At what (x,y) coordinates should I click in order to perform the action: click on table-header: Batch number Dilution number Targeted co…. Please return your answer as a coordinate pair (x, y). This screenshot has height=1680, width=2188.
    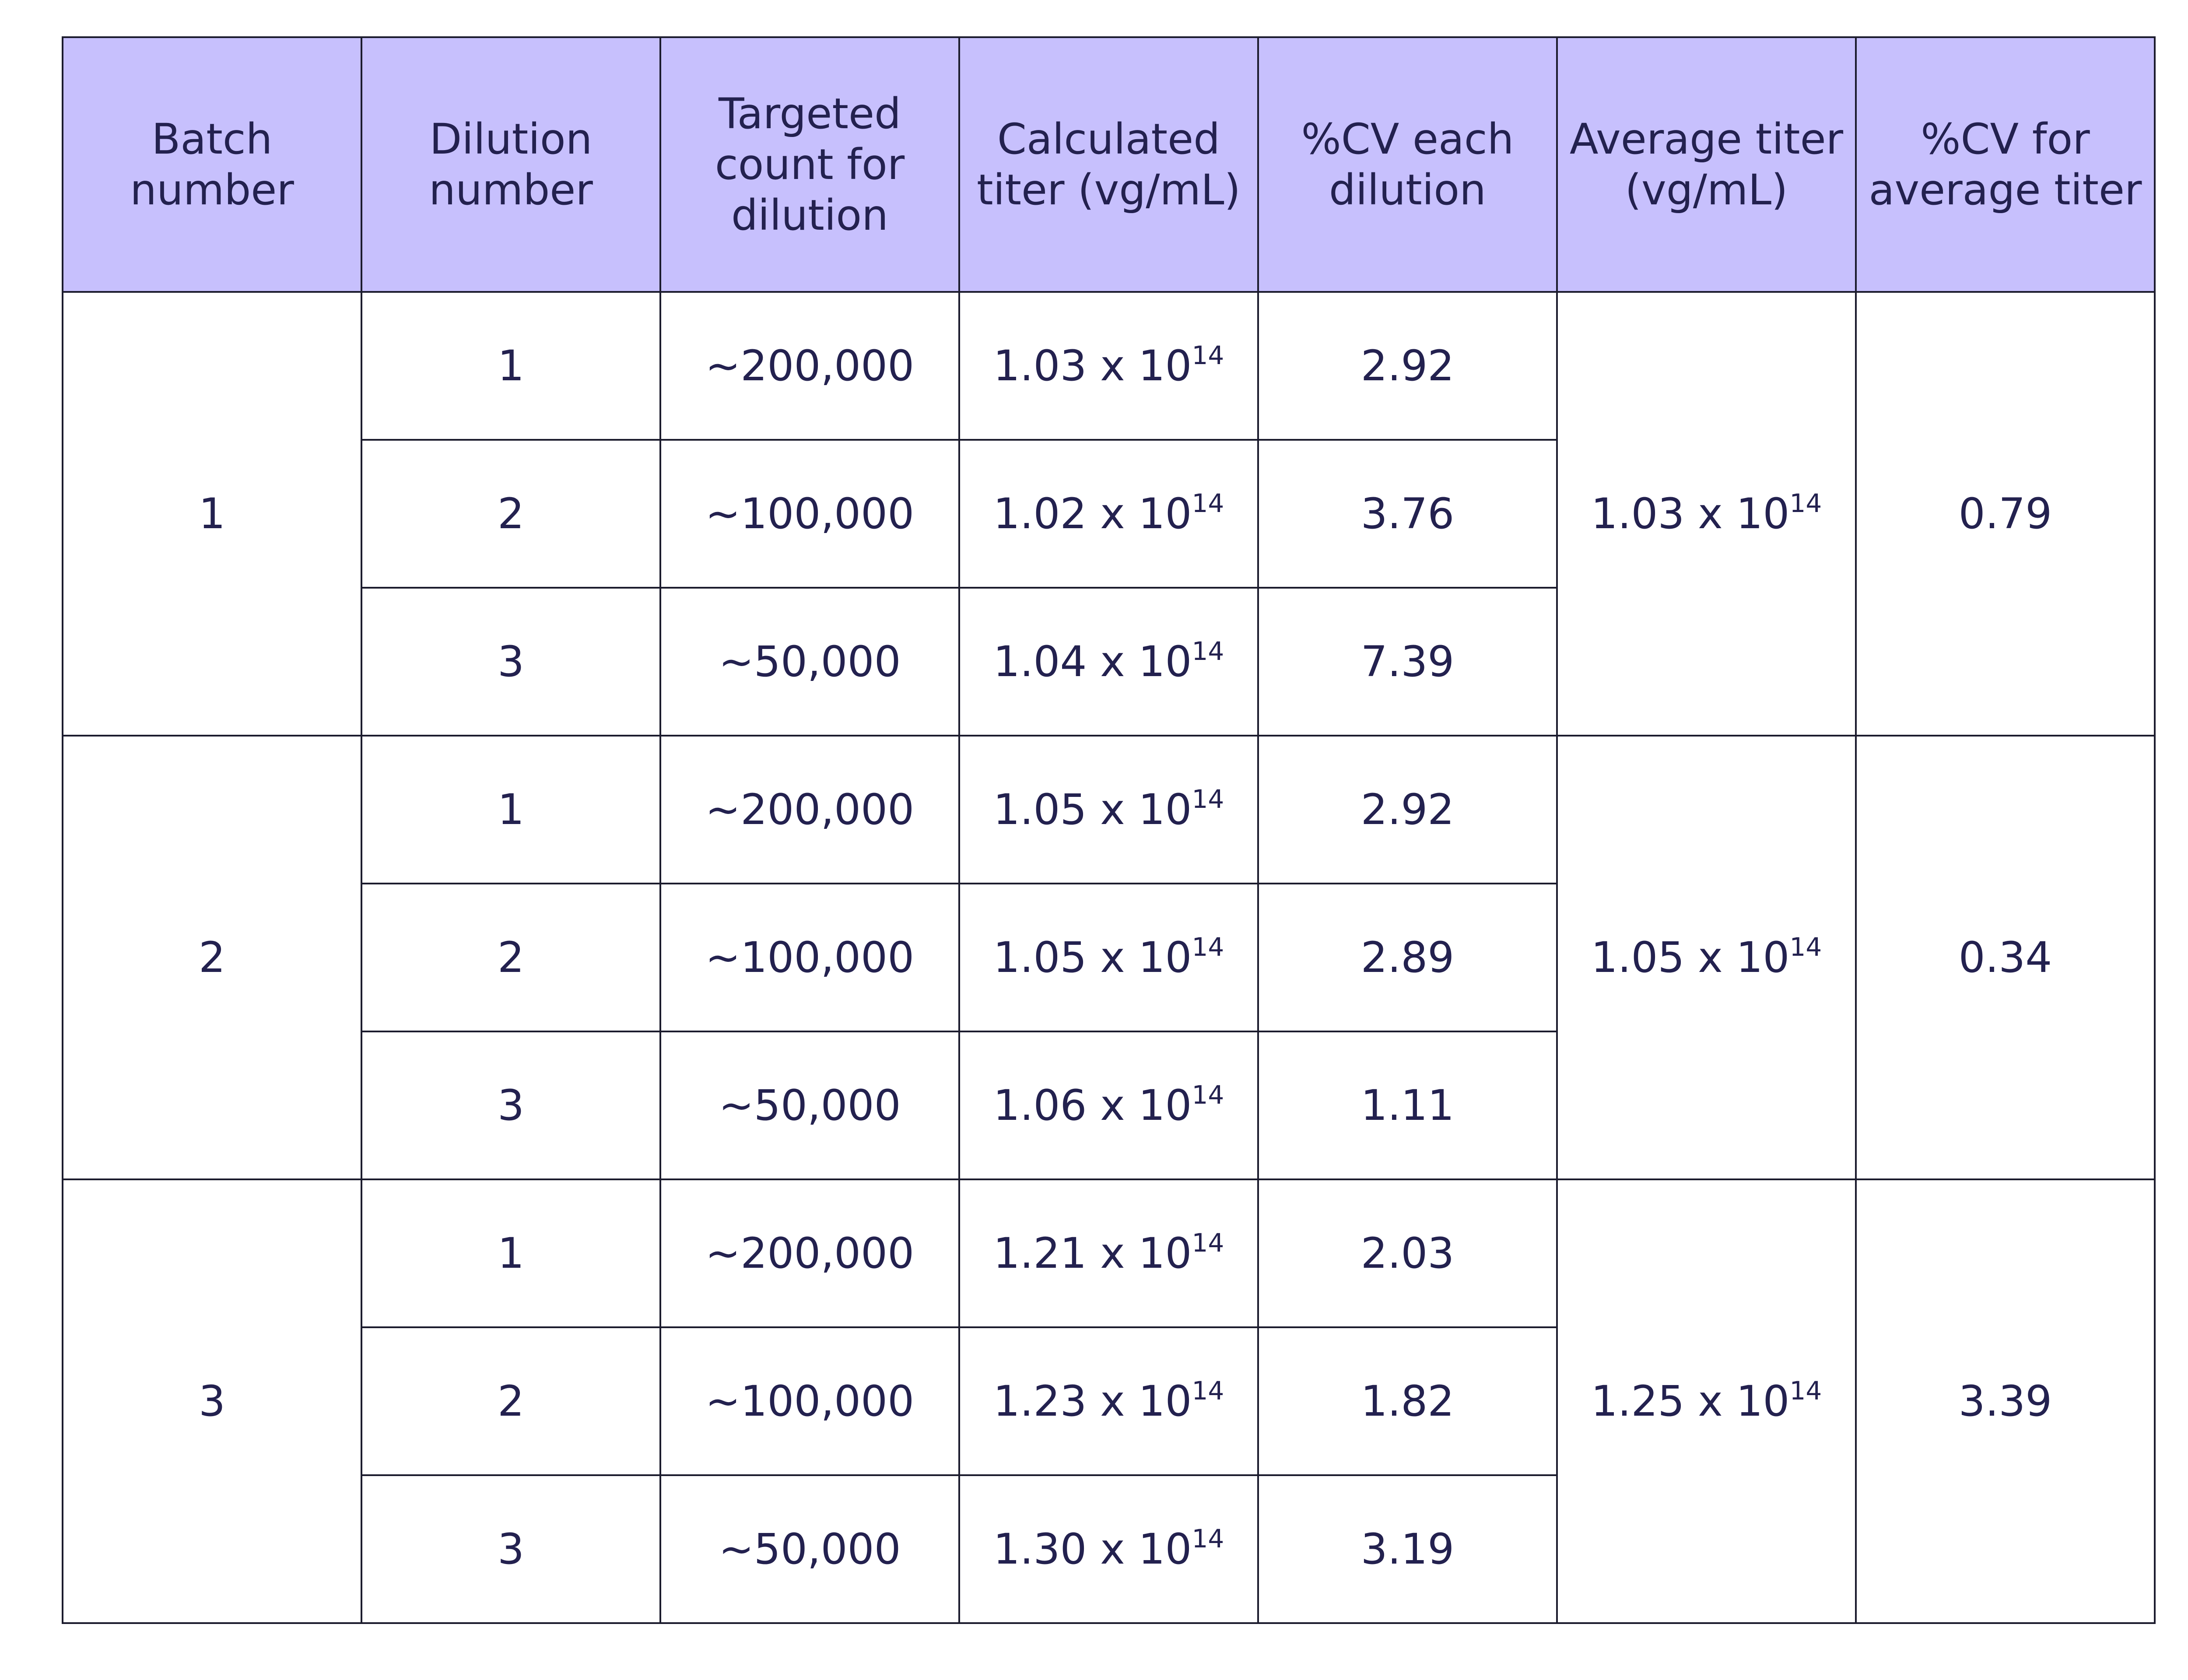
    Looking at the image, I should click on (1109, 164).